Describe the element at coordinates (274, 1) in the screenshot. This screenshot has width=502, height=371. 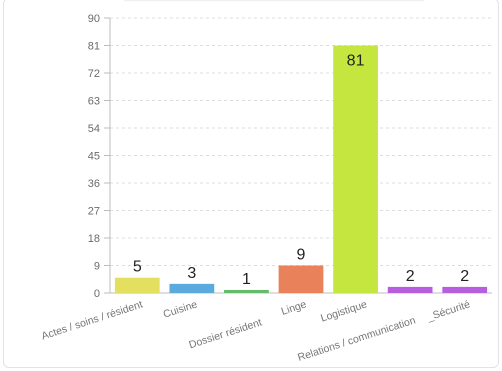
I see `panel-header-remnant` at that location.